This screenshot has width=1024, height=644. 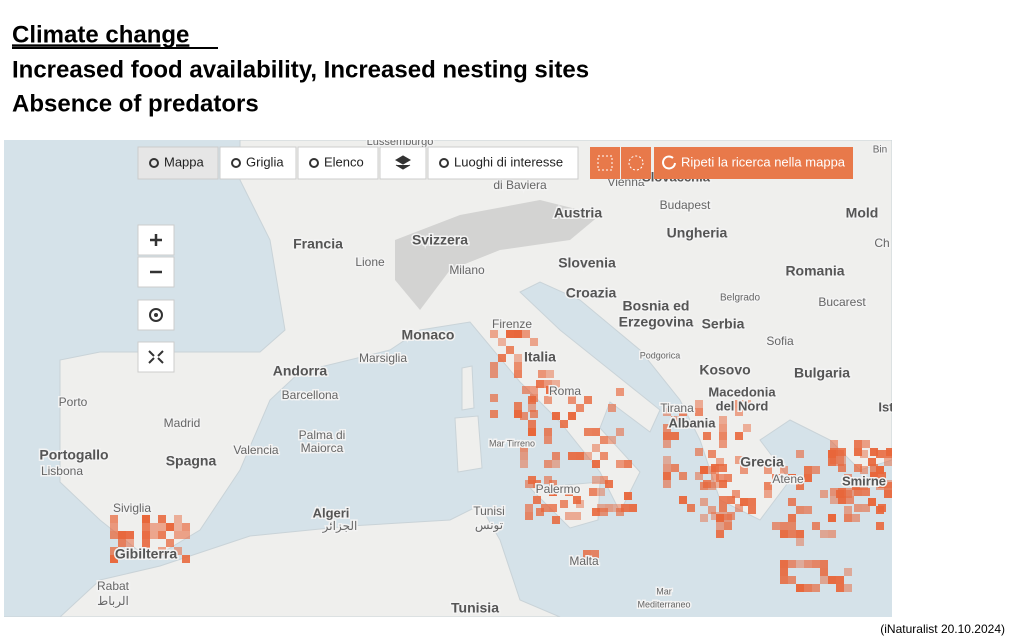 I want to click on search-button, so click(x=753, y=163).